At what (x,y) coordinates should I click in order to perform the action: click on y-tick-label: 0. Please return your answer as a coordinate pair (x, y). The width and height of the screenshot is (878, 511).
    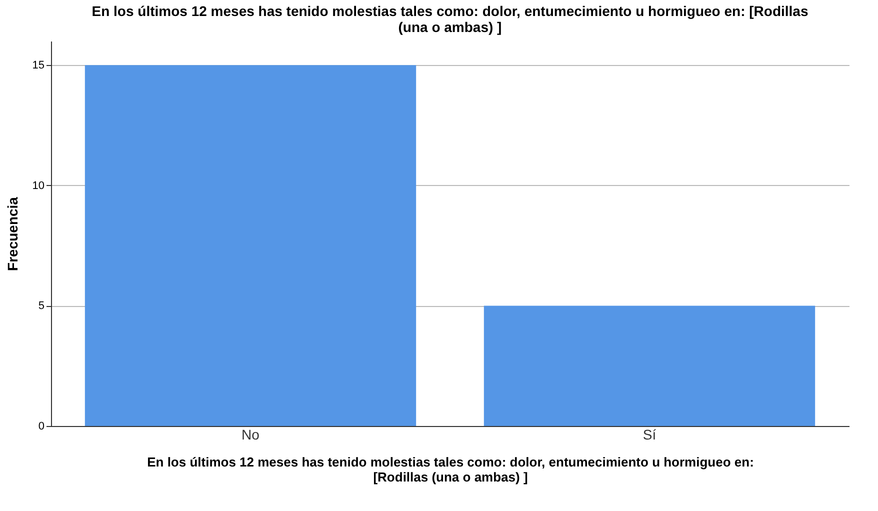
    Looking at the image, I should click on (41, 426).